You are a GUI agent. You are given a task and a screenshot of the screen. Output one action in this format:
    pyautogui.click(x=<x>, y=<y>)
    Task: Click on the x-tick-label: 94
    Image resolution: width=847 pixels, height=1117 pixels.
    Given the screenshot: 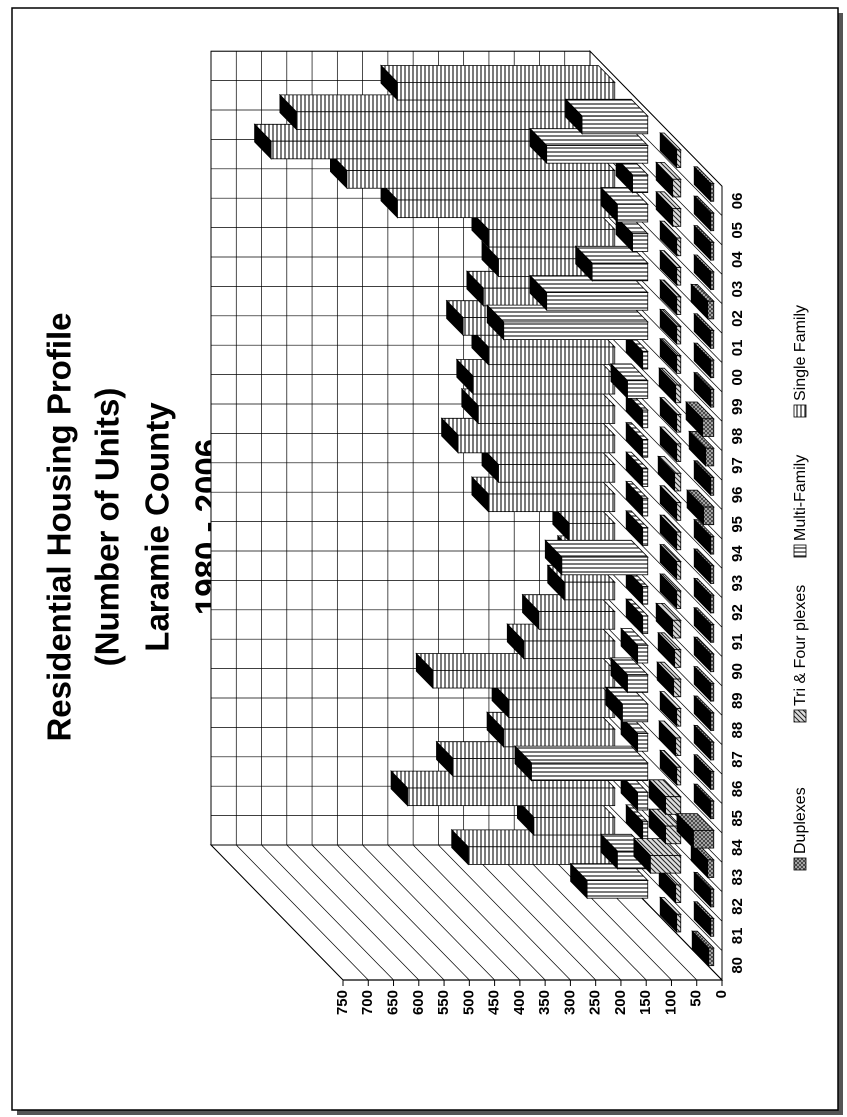 What is the action you would take?
    pyautogui.click(x=737, y=553)
    